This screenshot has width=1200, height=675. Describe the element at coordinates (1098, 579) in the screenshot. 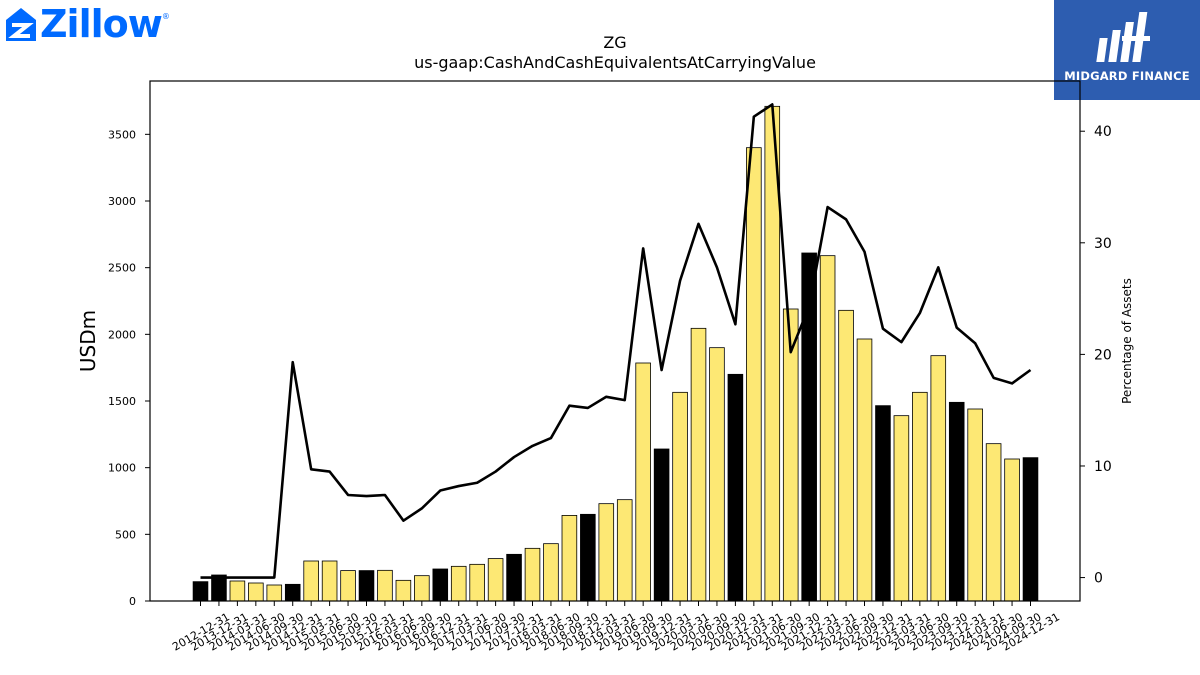

I see `y2-tick-label: 0` at that location.